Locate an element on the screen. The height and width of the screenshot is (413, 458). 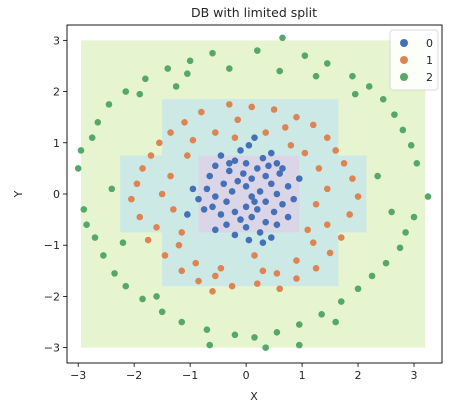
y-tick-label: −1 is located at coordinates (52, 245).